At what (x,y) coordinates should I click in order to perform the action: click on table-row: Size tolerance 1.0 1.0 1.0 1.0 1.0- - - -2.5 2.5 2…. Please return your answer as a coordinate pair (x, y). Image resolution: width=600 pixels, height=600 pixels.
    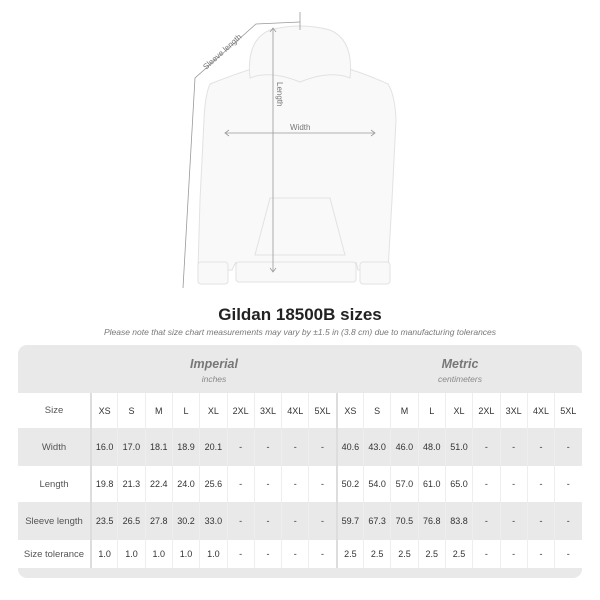
    Looking at the image, I should click on (300, 554).